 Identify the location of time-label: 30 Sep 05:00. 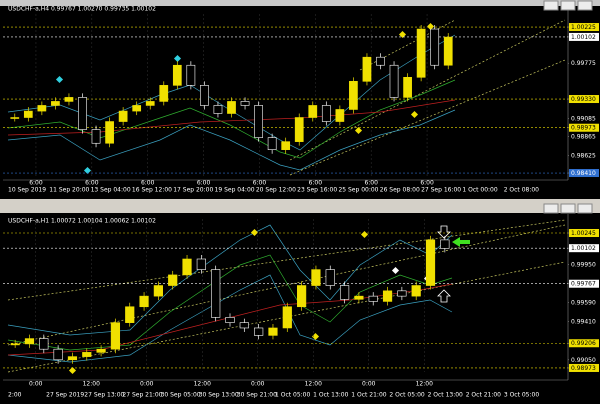
(181, 395).